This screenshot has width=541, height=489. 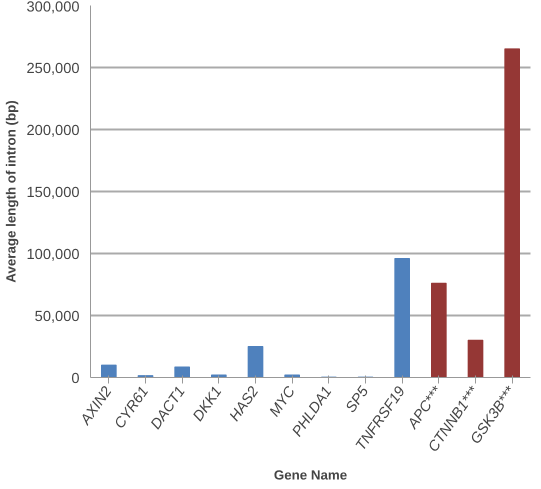 What do you see at coordinates (57, 317) in the screenshot?
I see `y-tick-label: 50,000` at bounding box center [57, 317].